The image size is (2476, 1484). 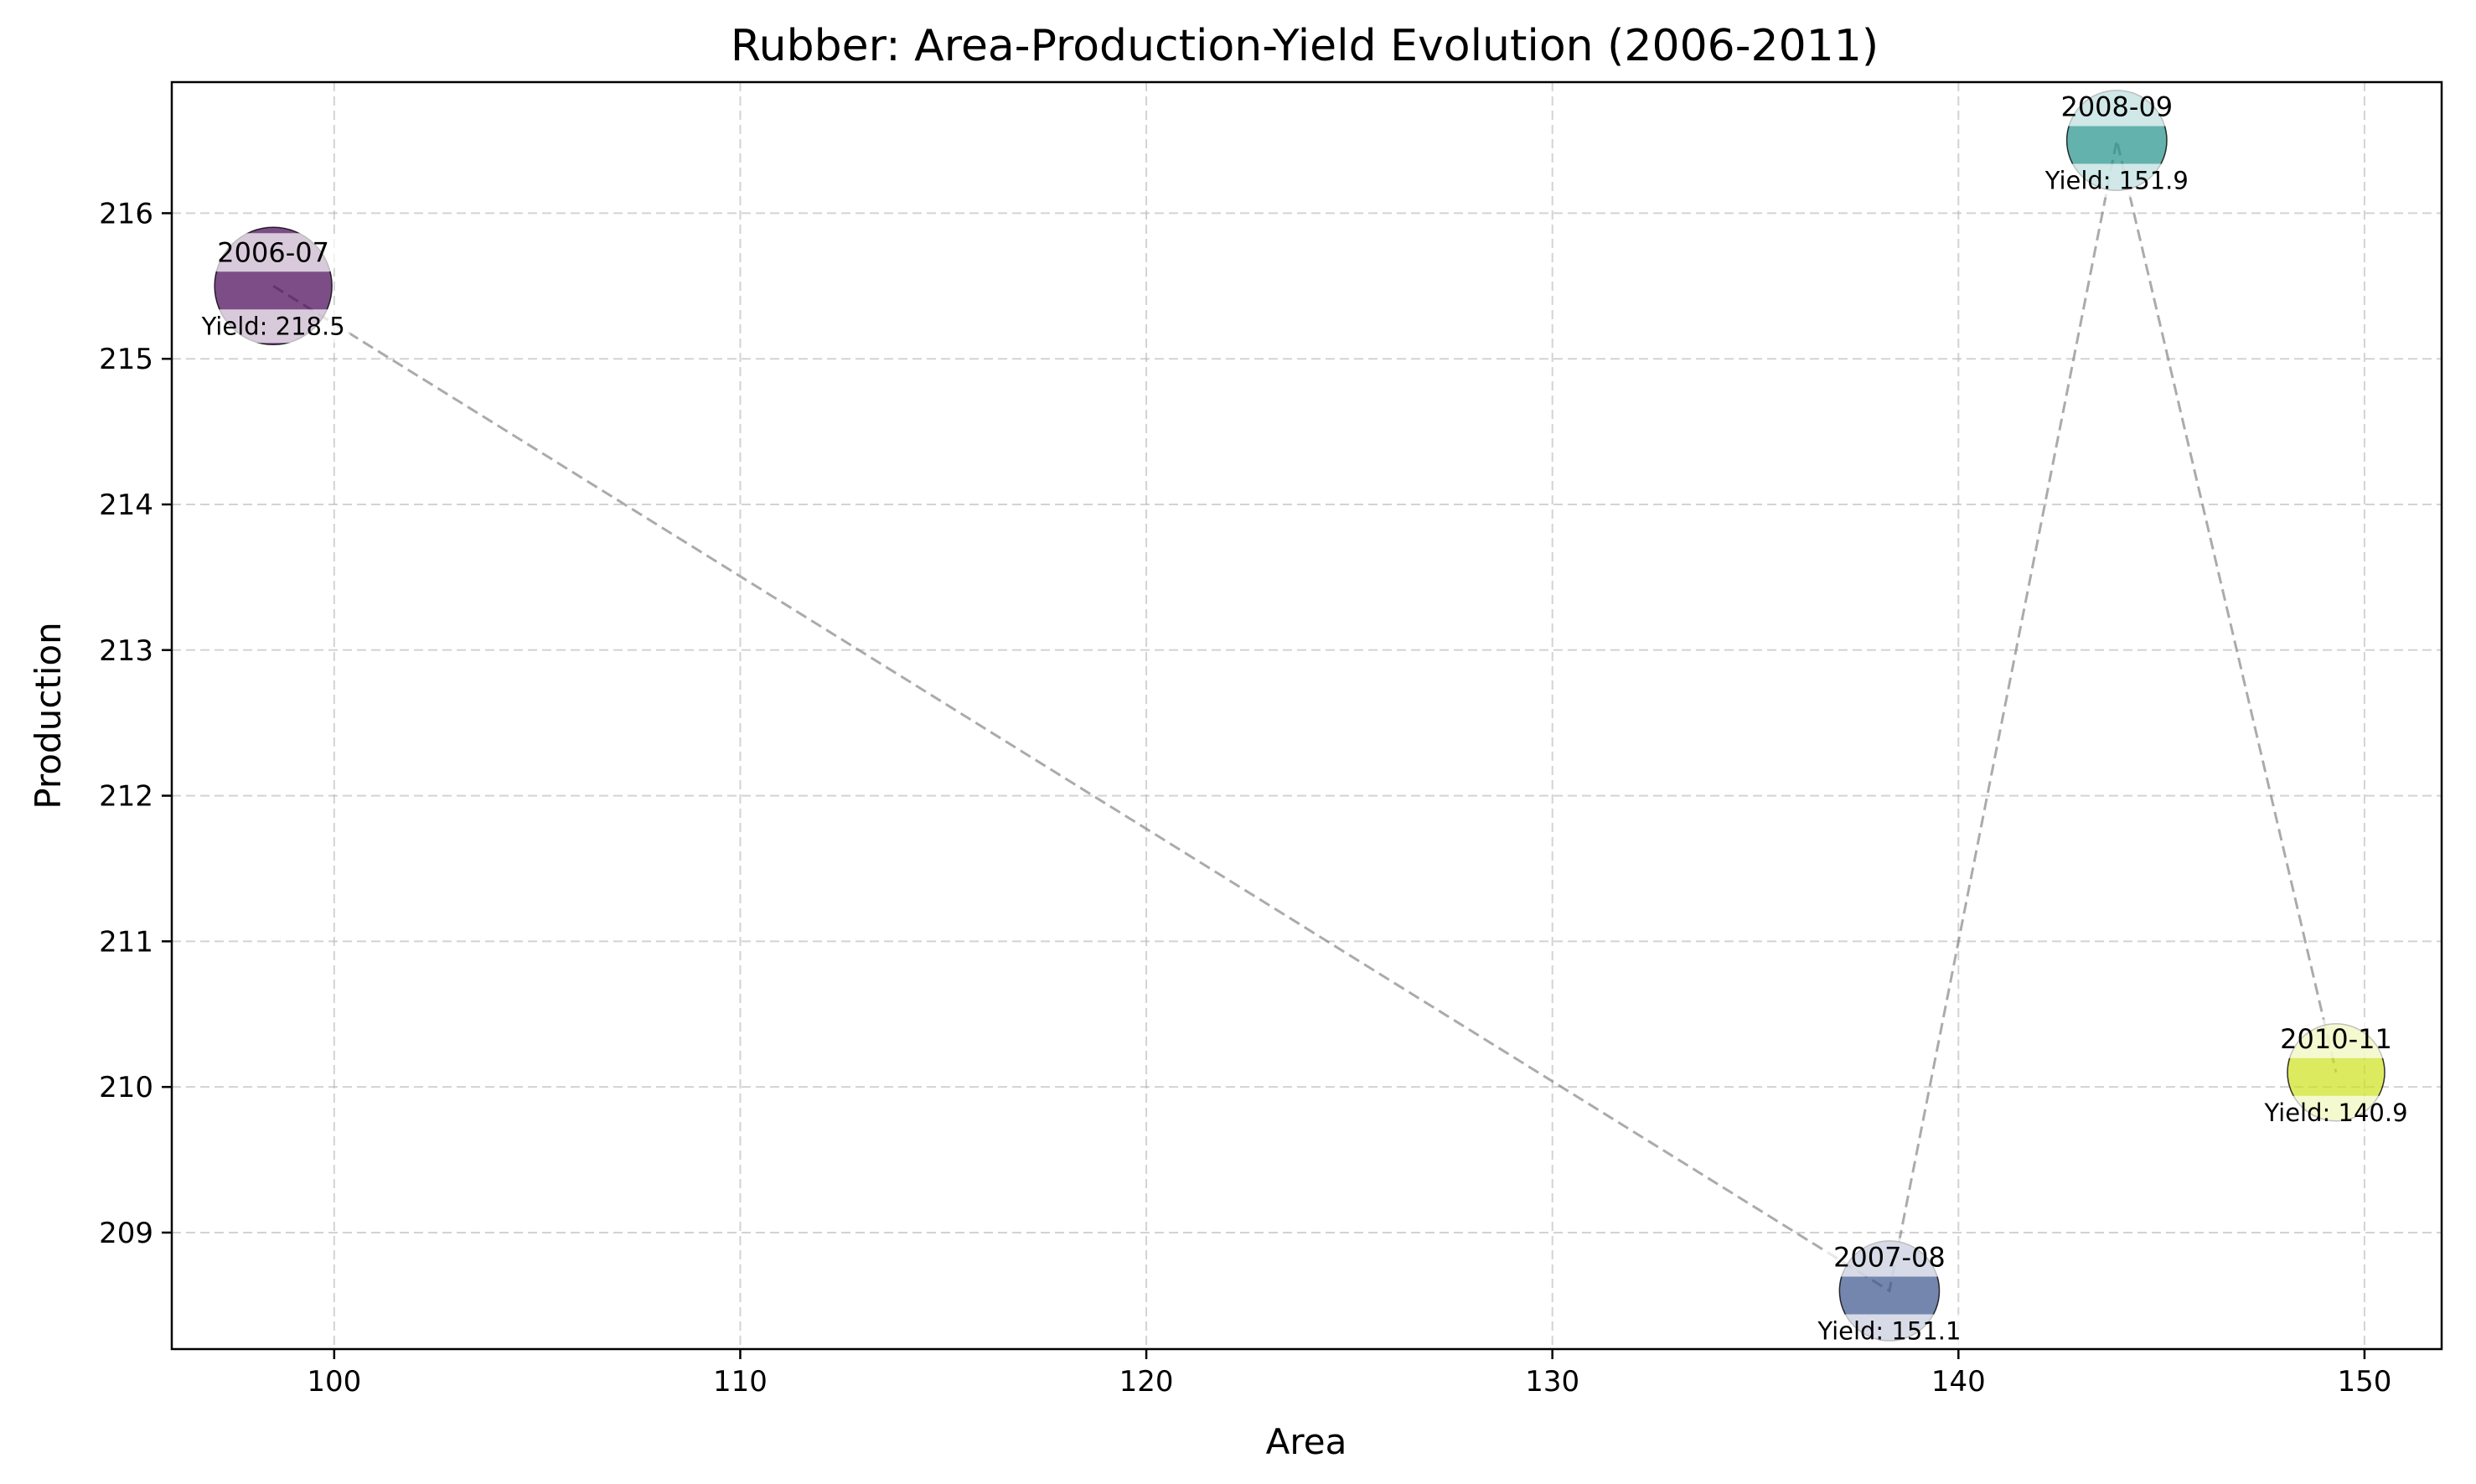 I want to click on x-tick-label: 110, so click(x=740, y=1382).